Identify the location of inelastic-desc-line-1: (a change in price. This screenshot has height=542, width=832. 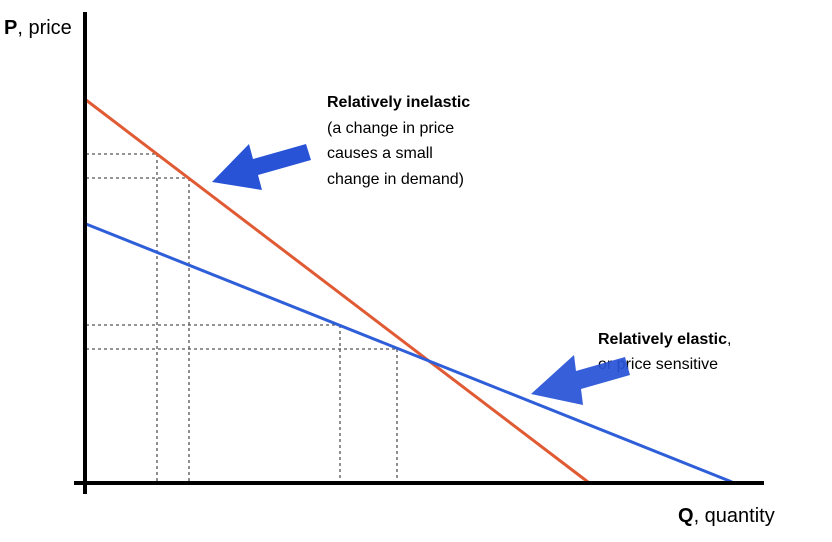
(390, 128).